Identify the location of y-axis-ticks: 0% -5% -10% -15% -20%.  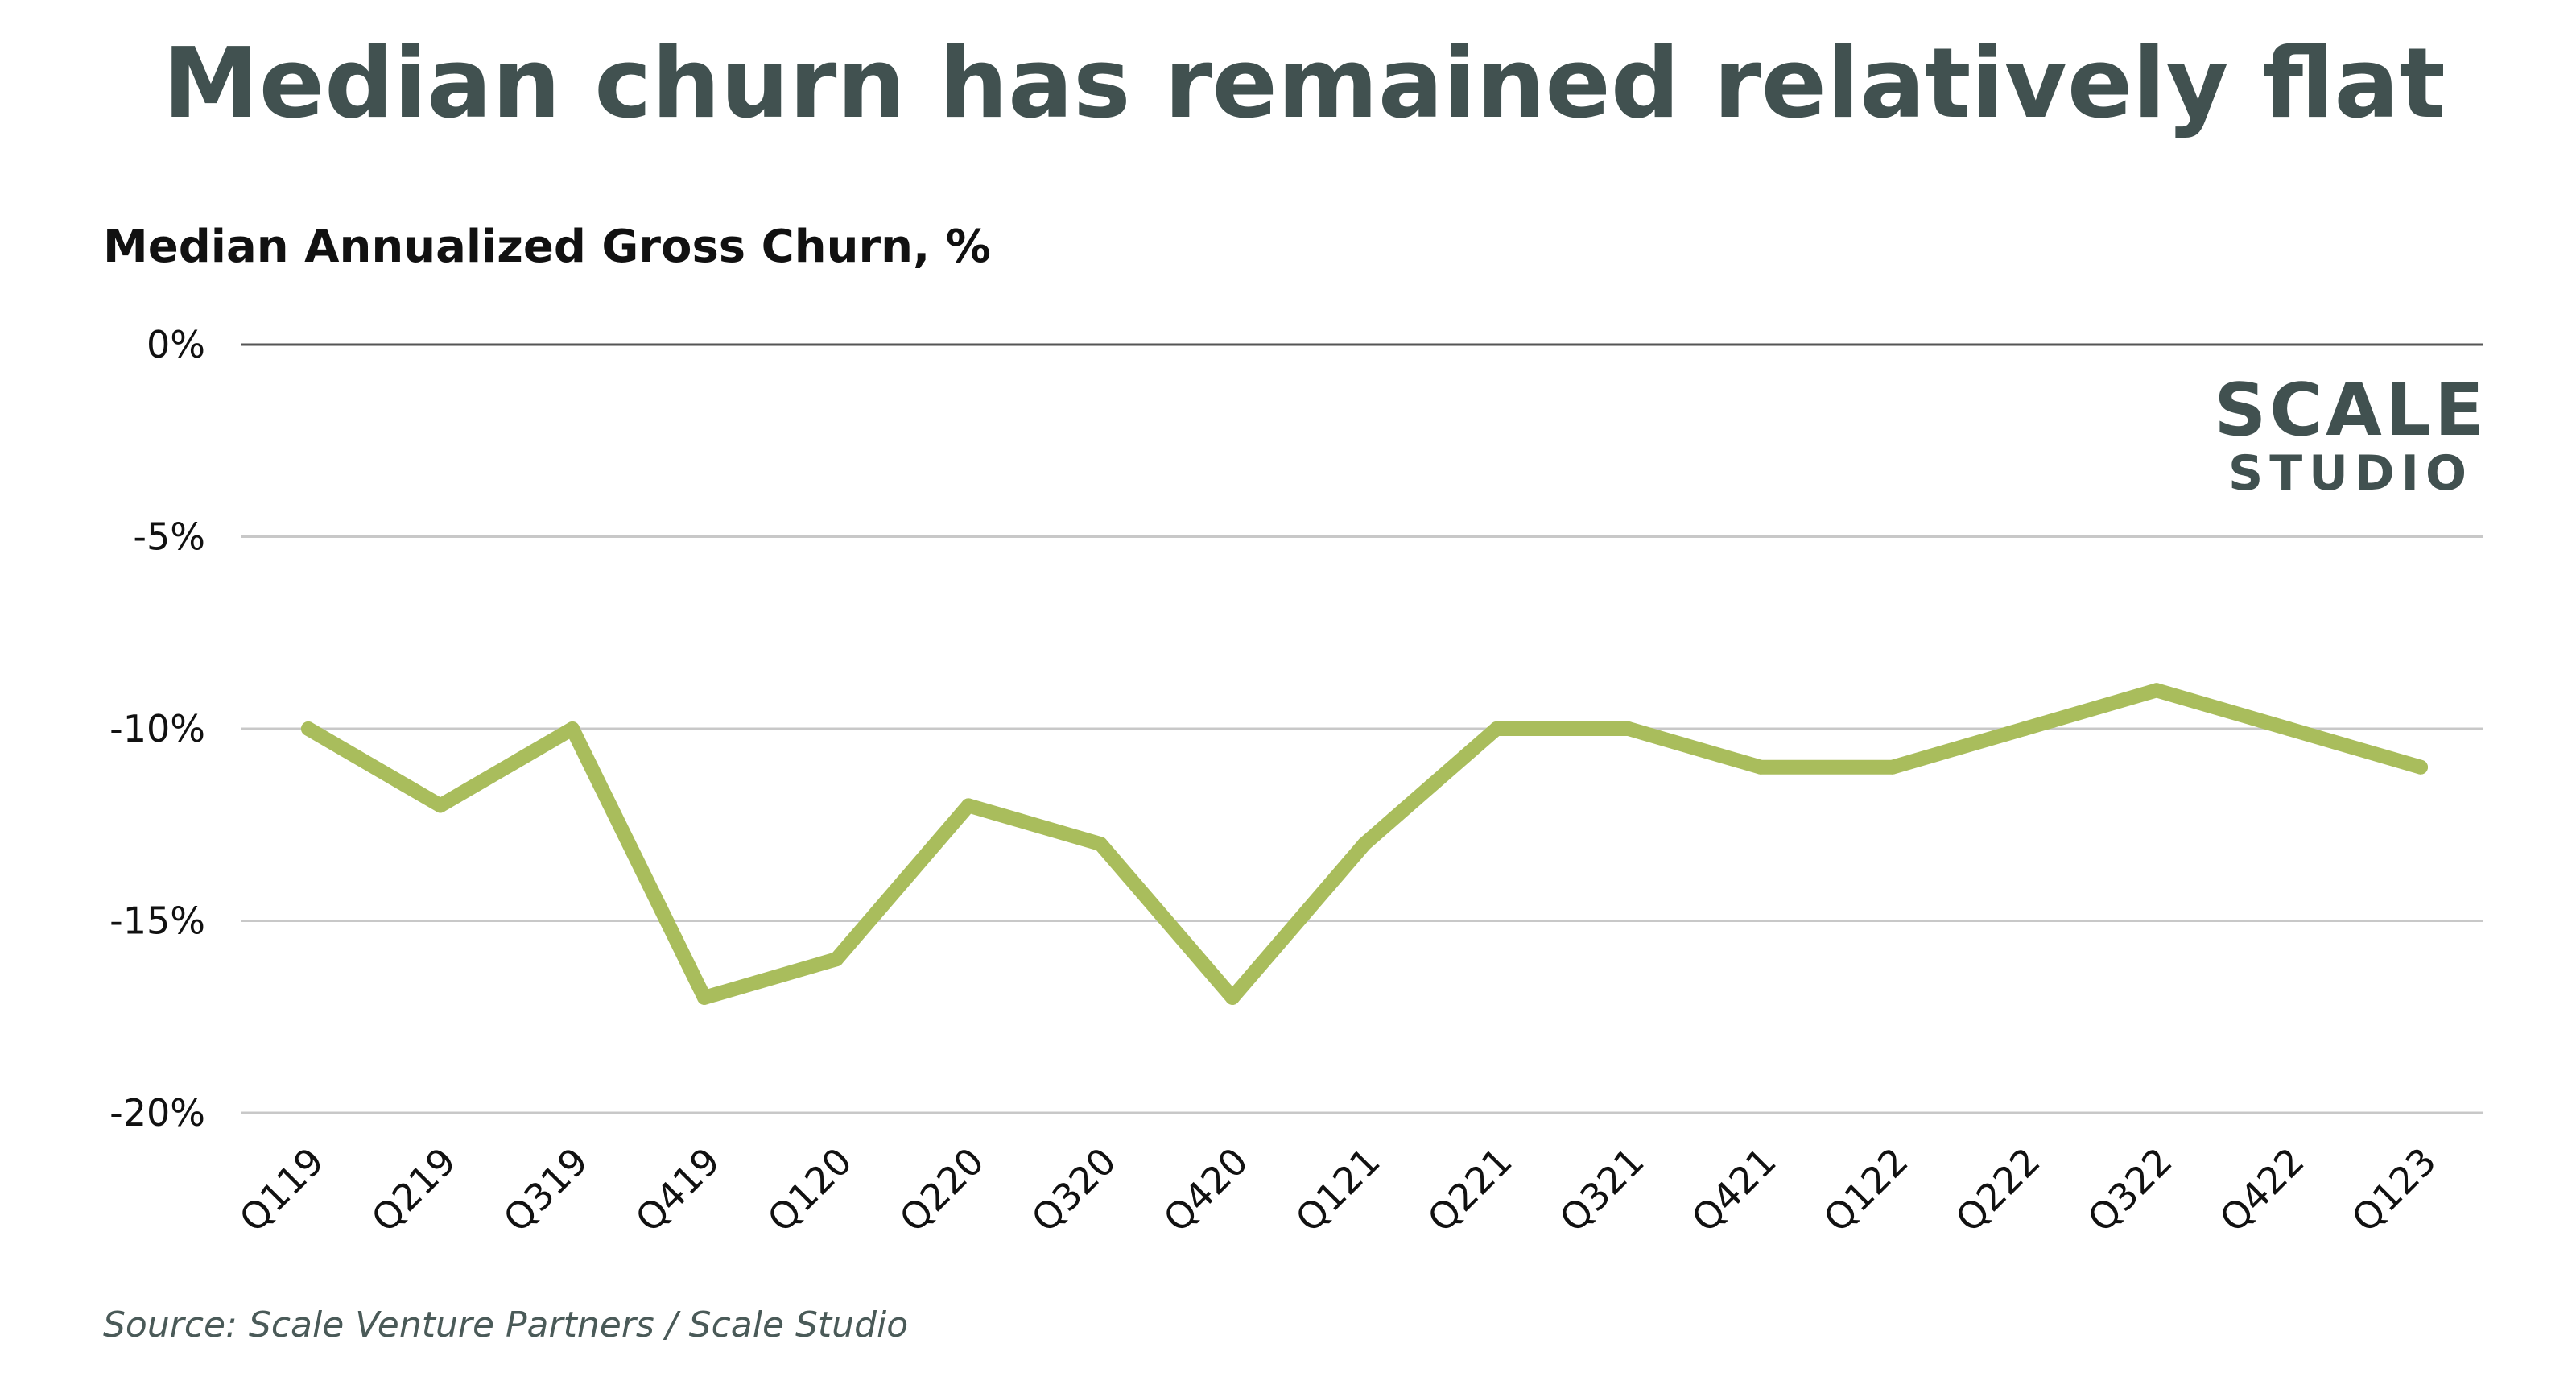
(157, 729).